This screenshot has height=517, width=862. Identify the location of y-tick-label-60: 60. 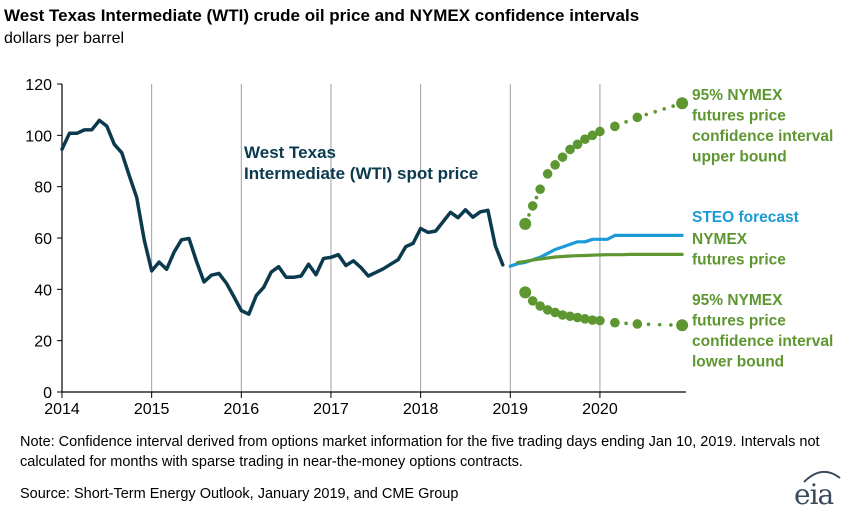
(43, 239).